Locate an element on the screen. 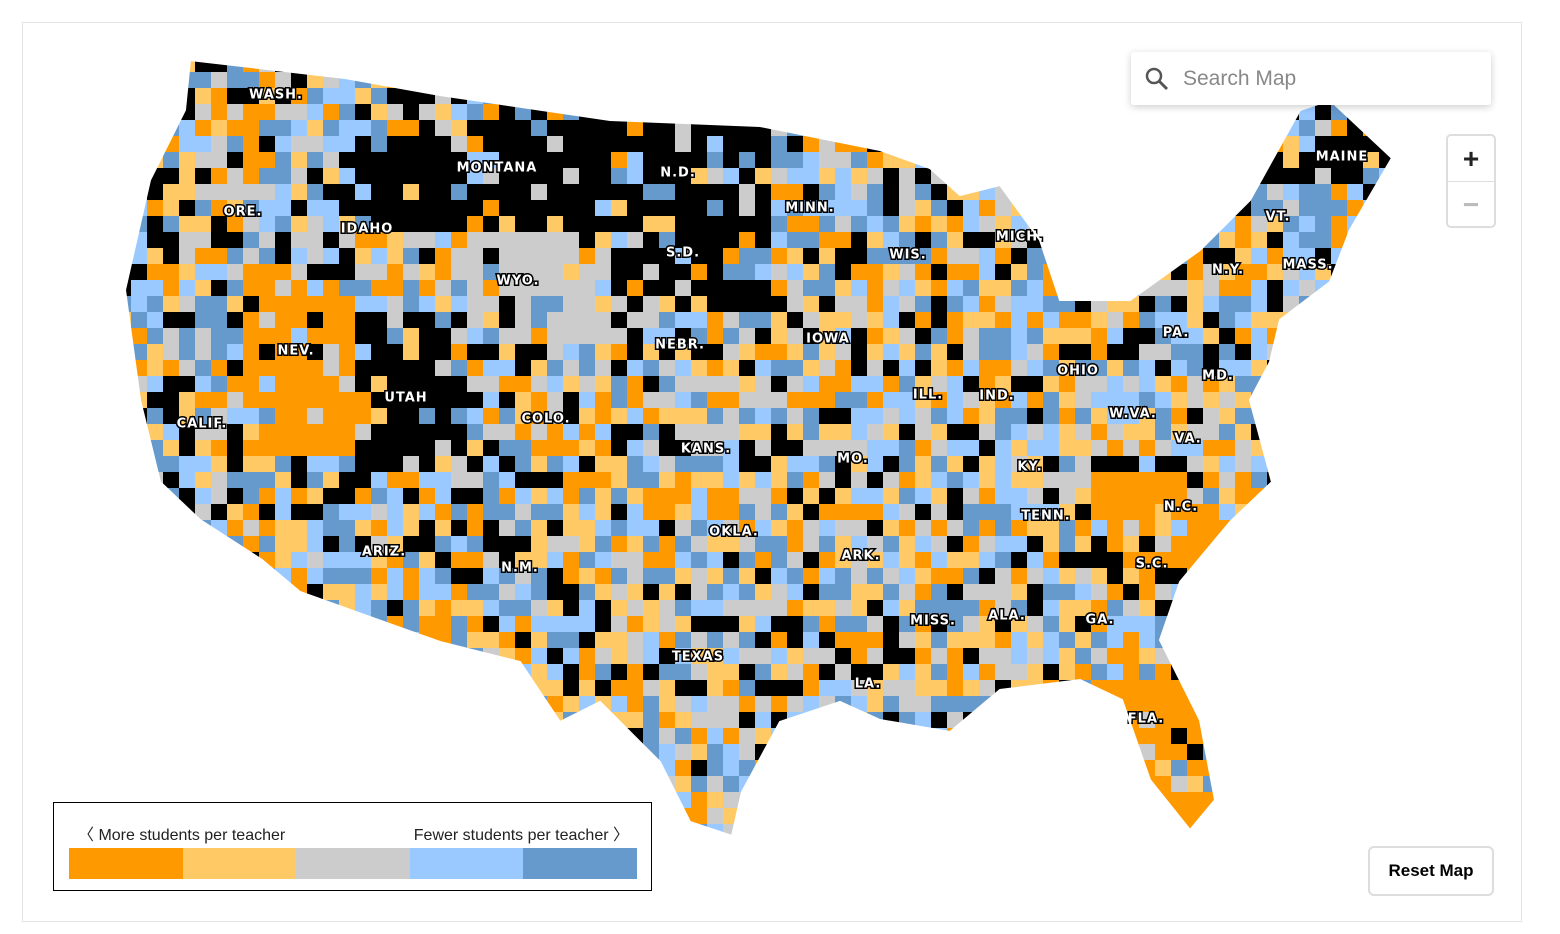 This screenshot has height=934, width=1560. reset-button: Reset Map is located at coordinates (1431, 871).